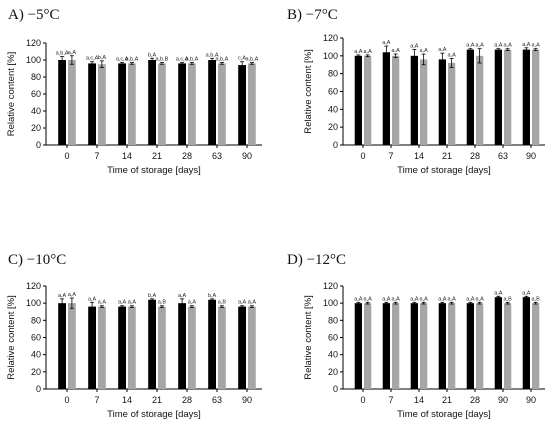 The image size is (550, 444). I want to click on x-tick-label: 0, so click(66, 156).